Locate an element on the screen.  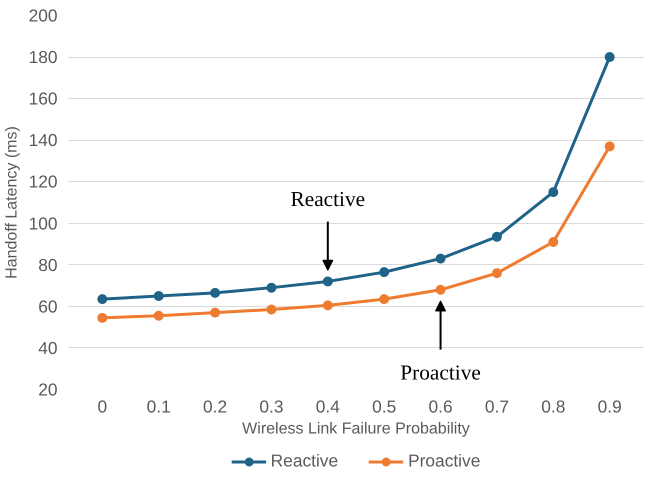
annotation: Reactive is located at coordinates (328, 198).